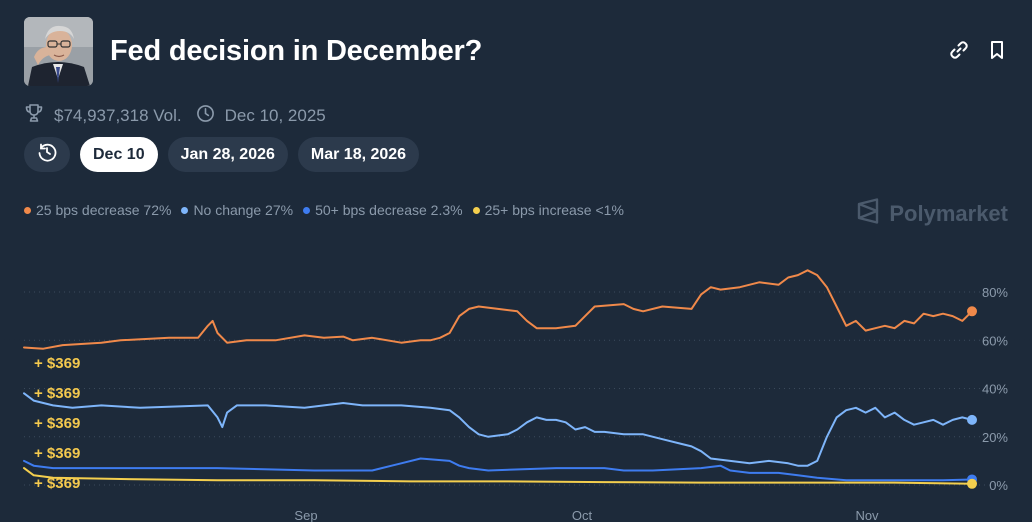  I want to click on market-image, so click(58, 51).